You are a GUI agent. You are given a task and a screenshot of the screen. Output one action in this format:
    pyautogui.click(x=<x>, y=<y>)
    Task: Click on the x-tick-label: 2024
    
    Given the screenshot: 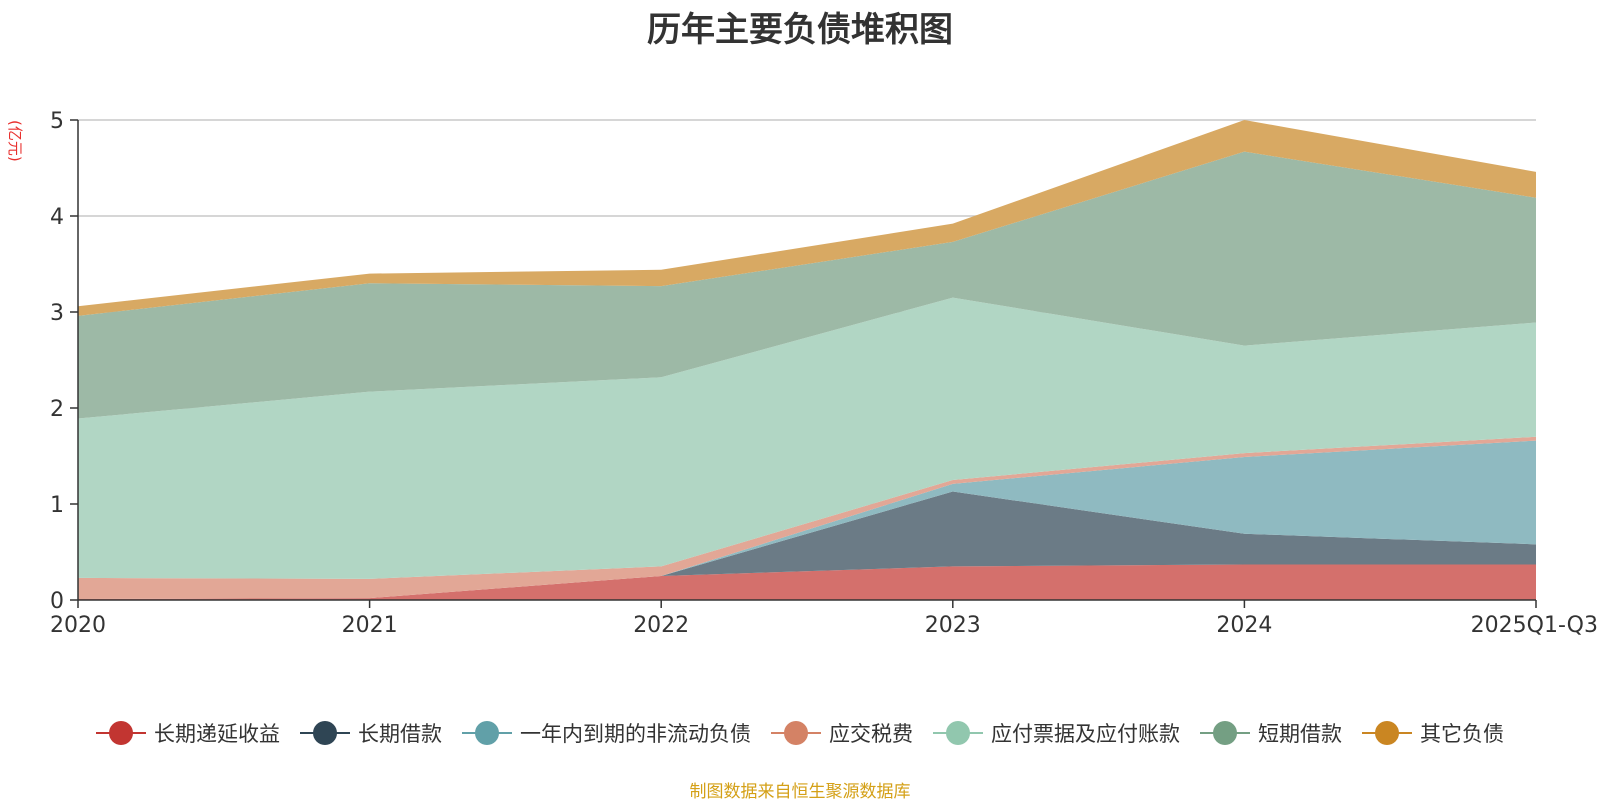 What is the action you would take?
    pyautogui.click(x=1244, y=625)
    